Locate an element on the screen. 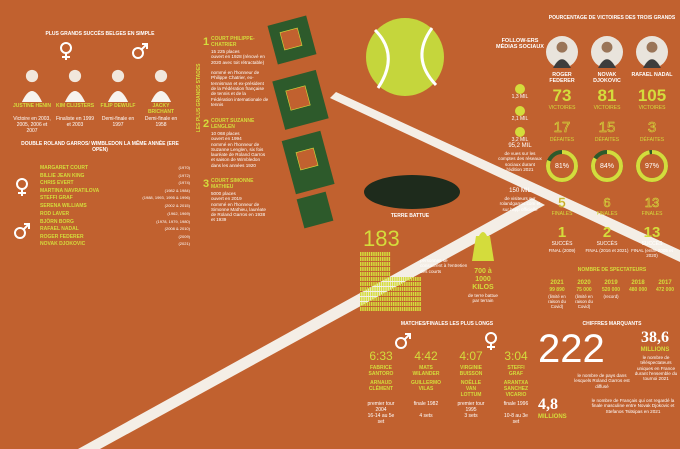 Image resolution: width=680 pixels, height=449 pixels. losses: 15 is located at coordinates (607, 128).